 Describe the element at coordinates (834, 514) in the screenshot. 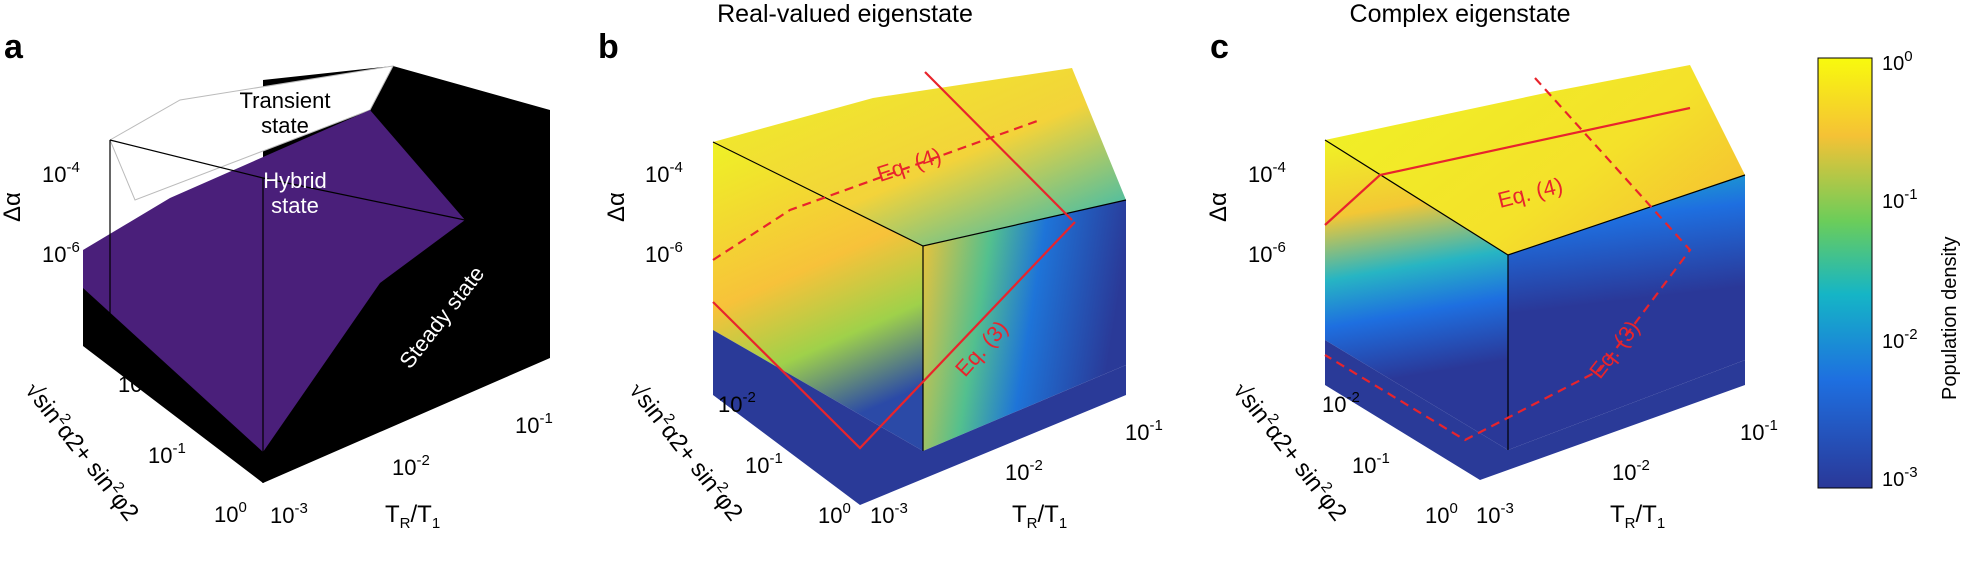

I see `tick-depth-b-3: 10⁰` at that location.